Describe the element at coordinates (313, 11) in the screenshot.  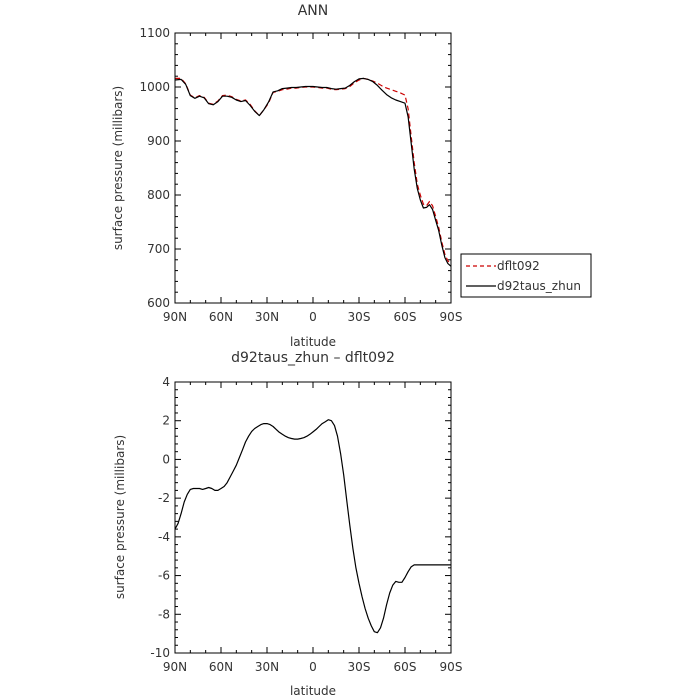
I see `panel-0-title: ANN` at that location.